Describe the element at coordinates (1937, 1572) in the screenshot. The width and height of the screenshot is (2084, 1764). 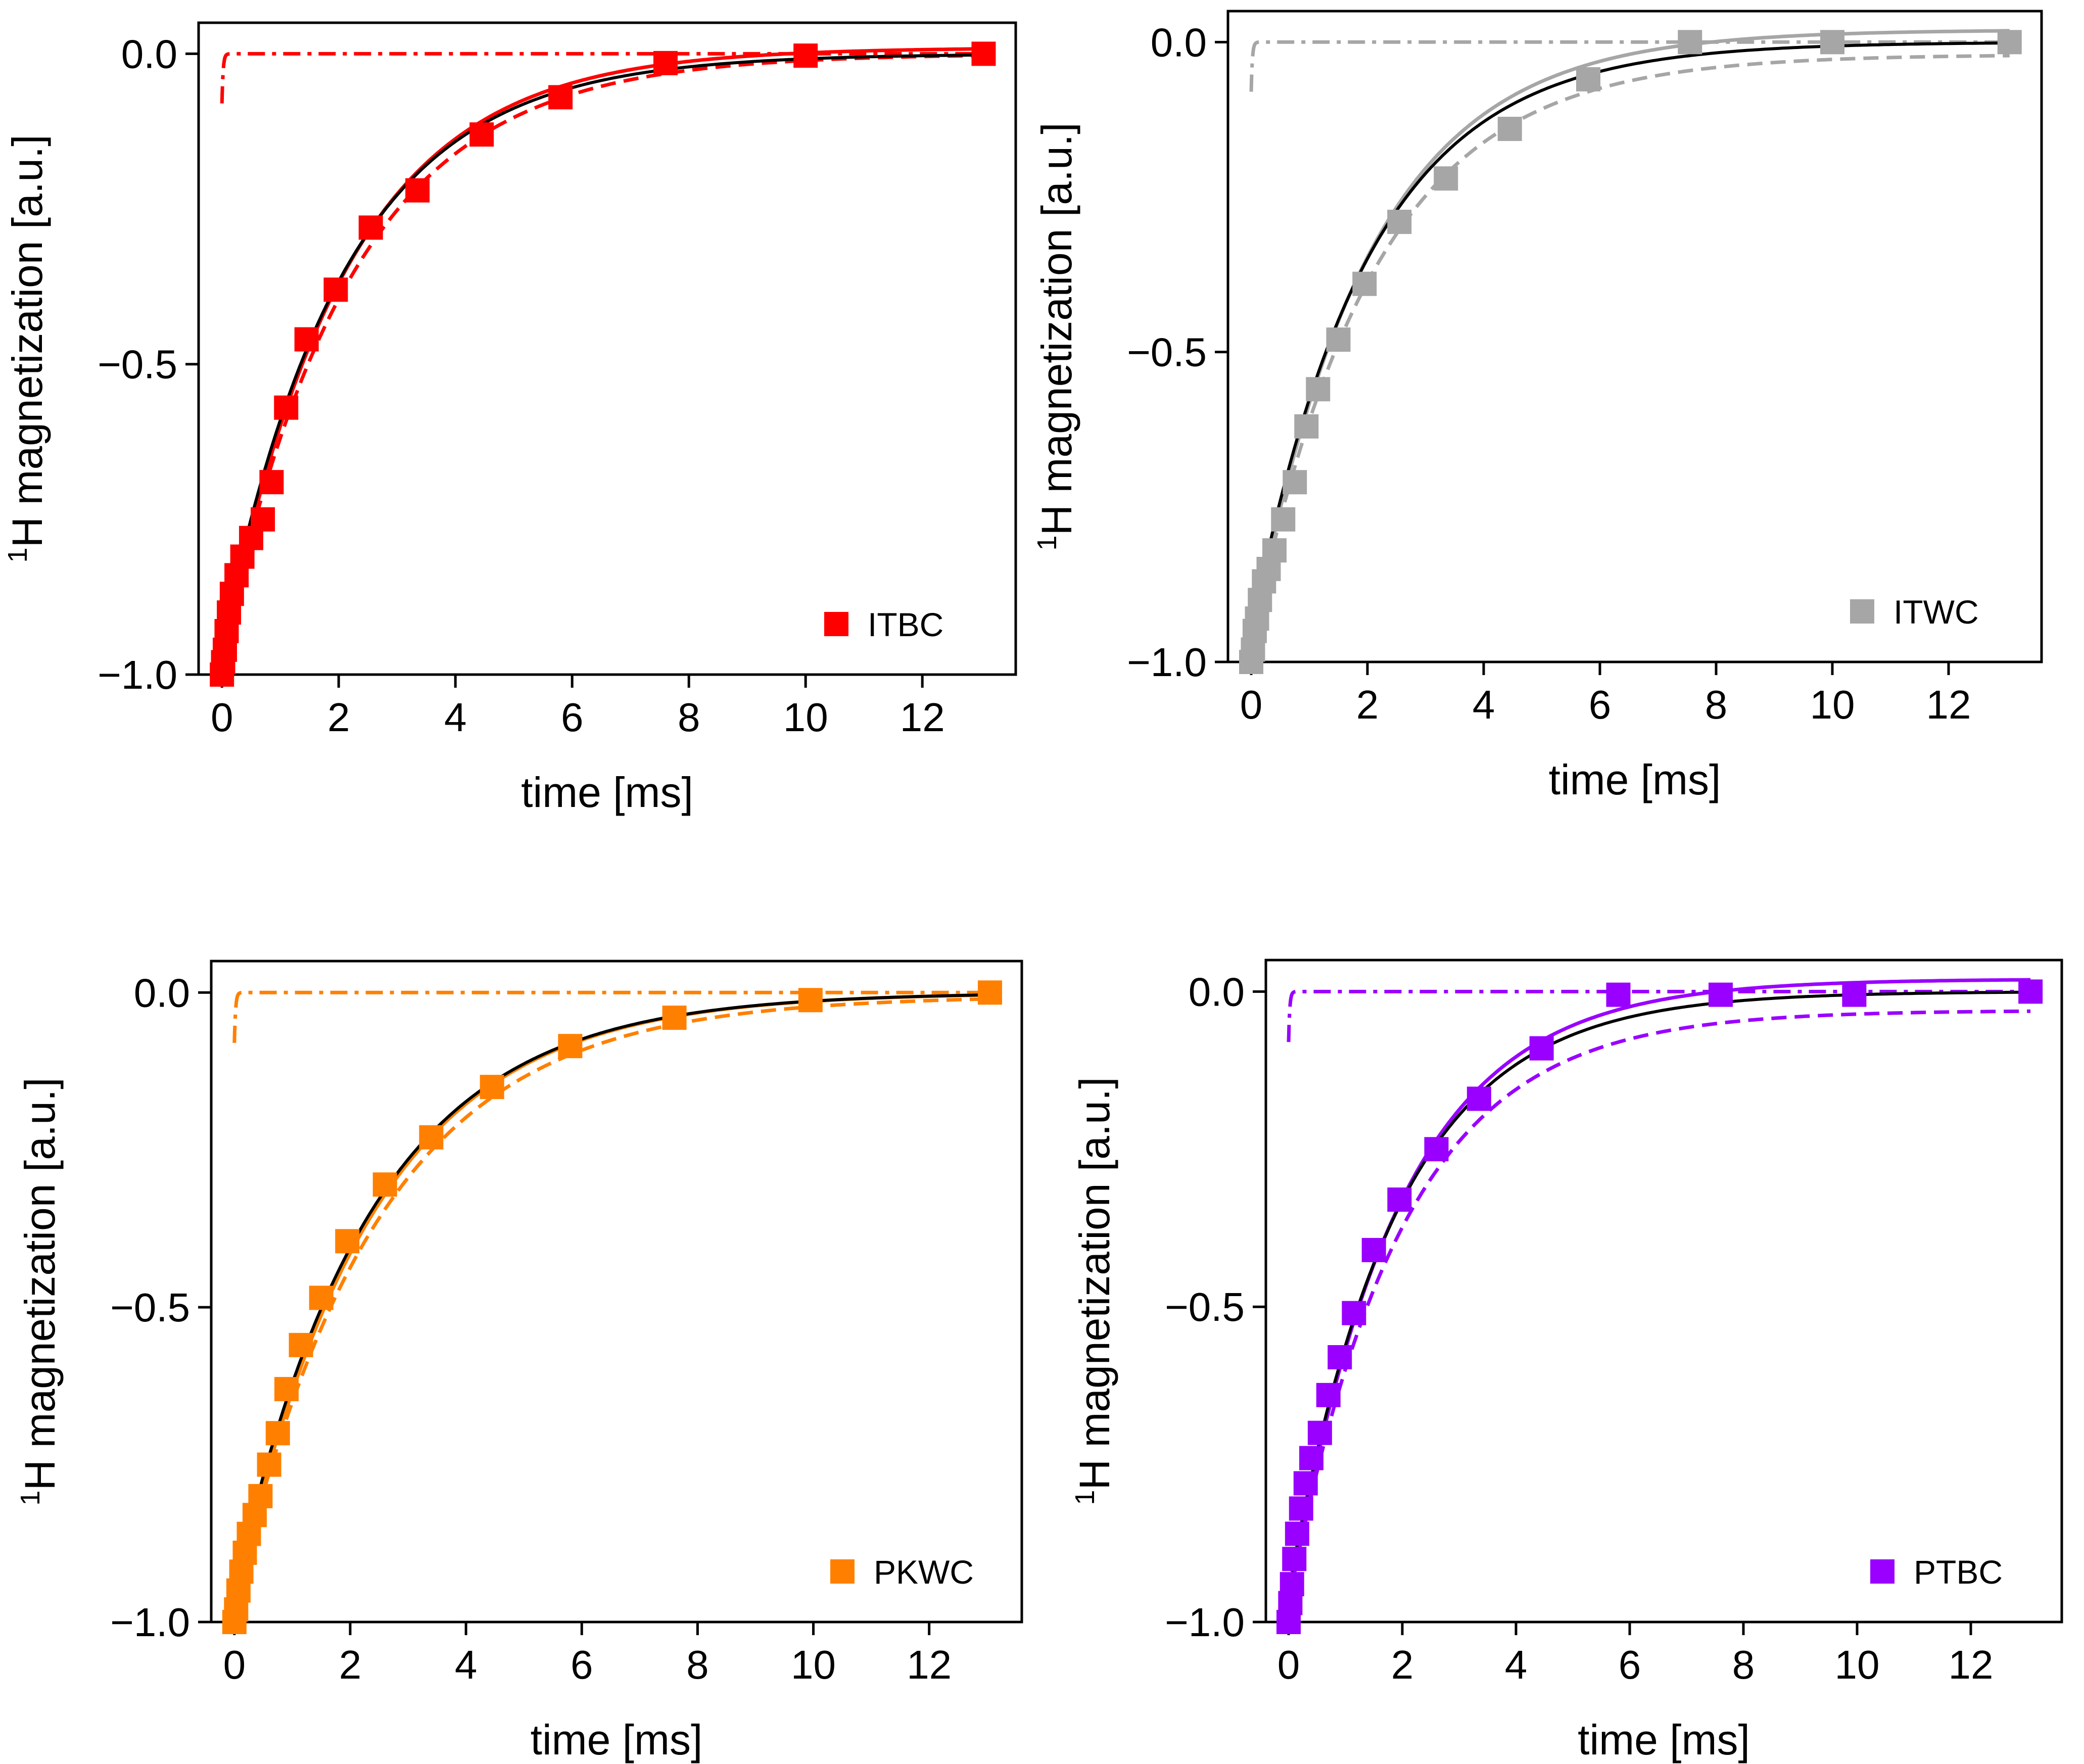
I see `legend: PTBC` at that location.